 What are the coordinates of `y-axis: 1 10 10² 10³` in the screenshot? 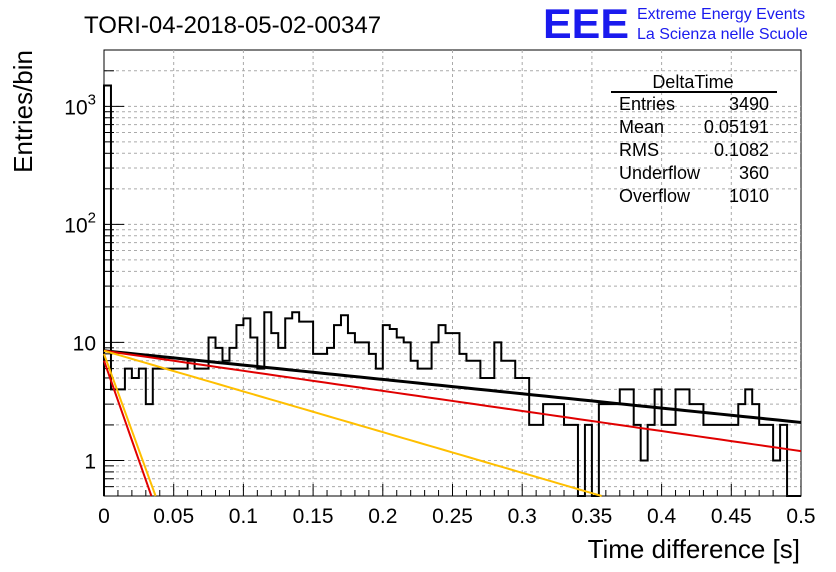 It's located at (94, 279).